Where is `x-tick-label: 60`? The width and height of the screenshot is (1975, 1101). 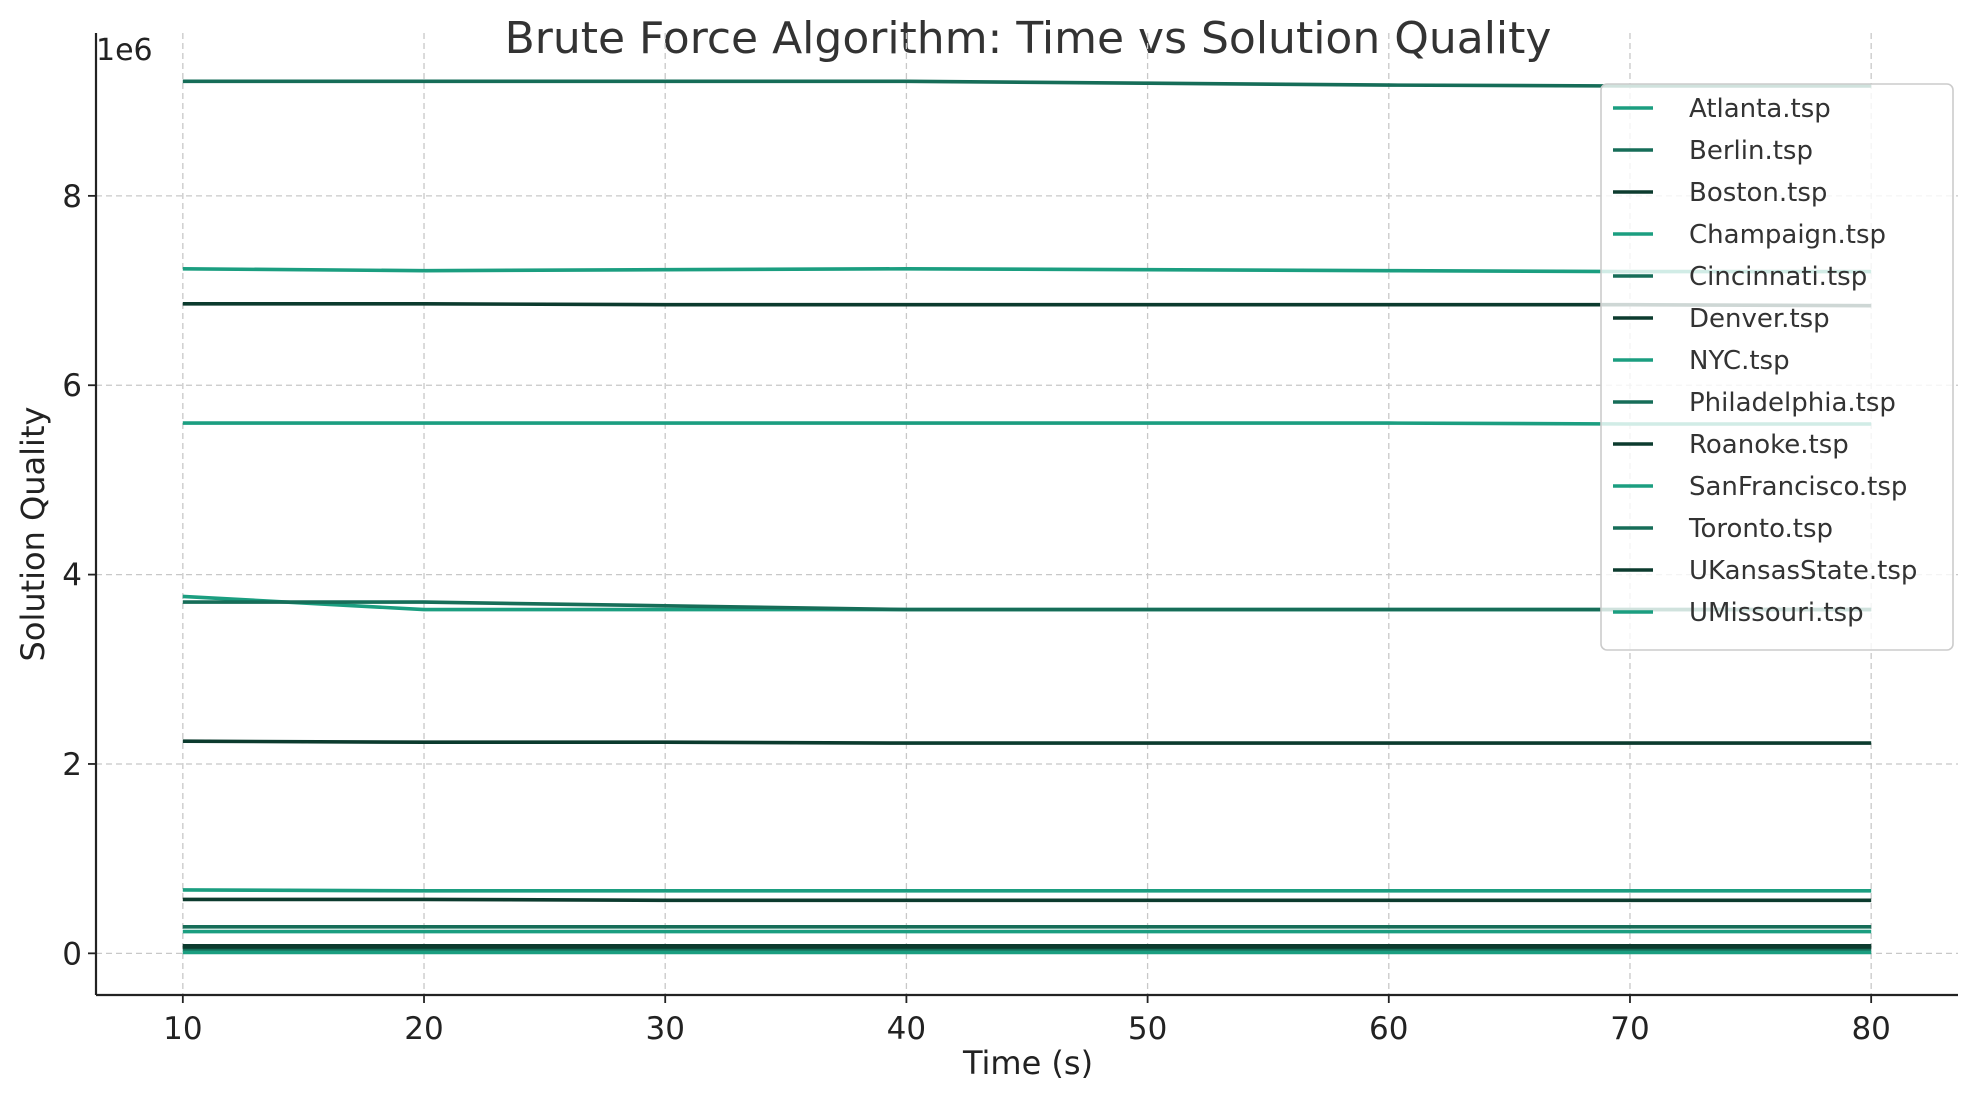
x-tick-label: 60 is located at coordinates (1388, 1029).